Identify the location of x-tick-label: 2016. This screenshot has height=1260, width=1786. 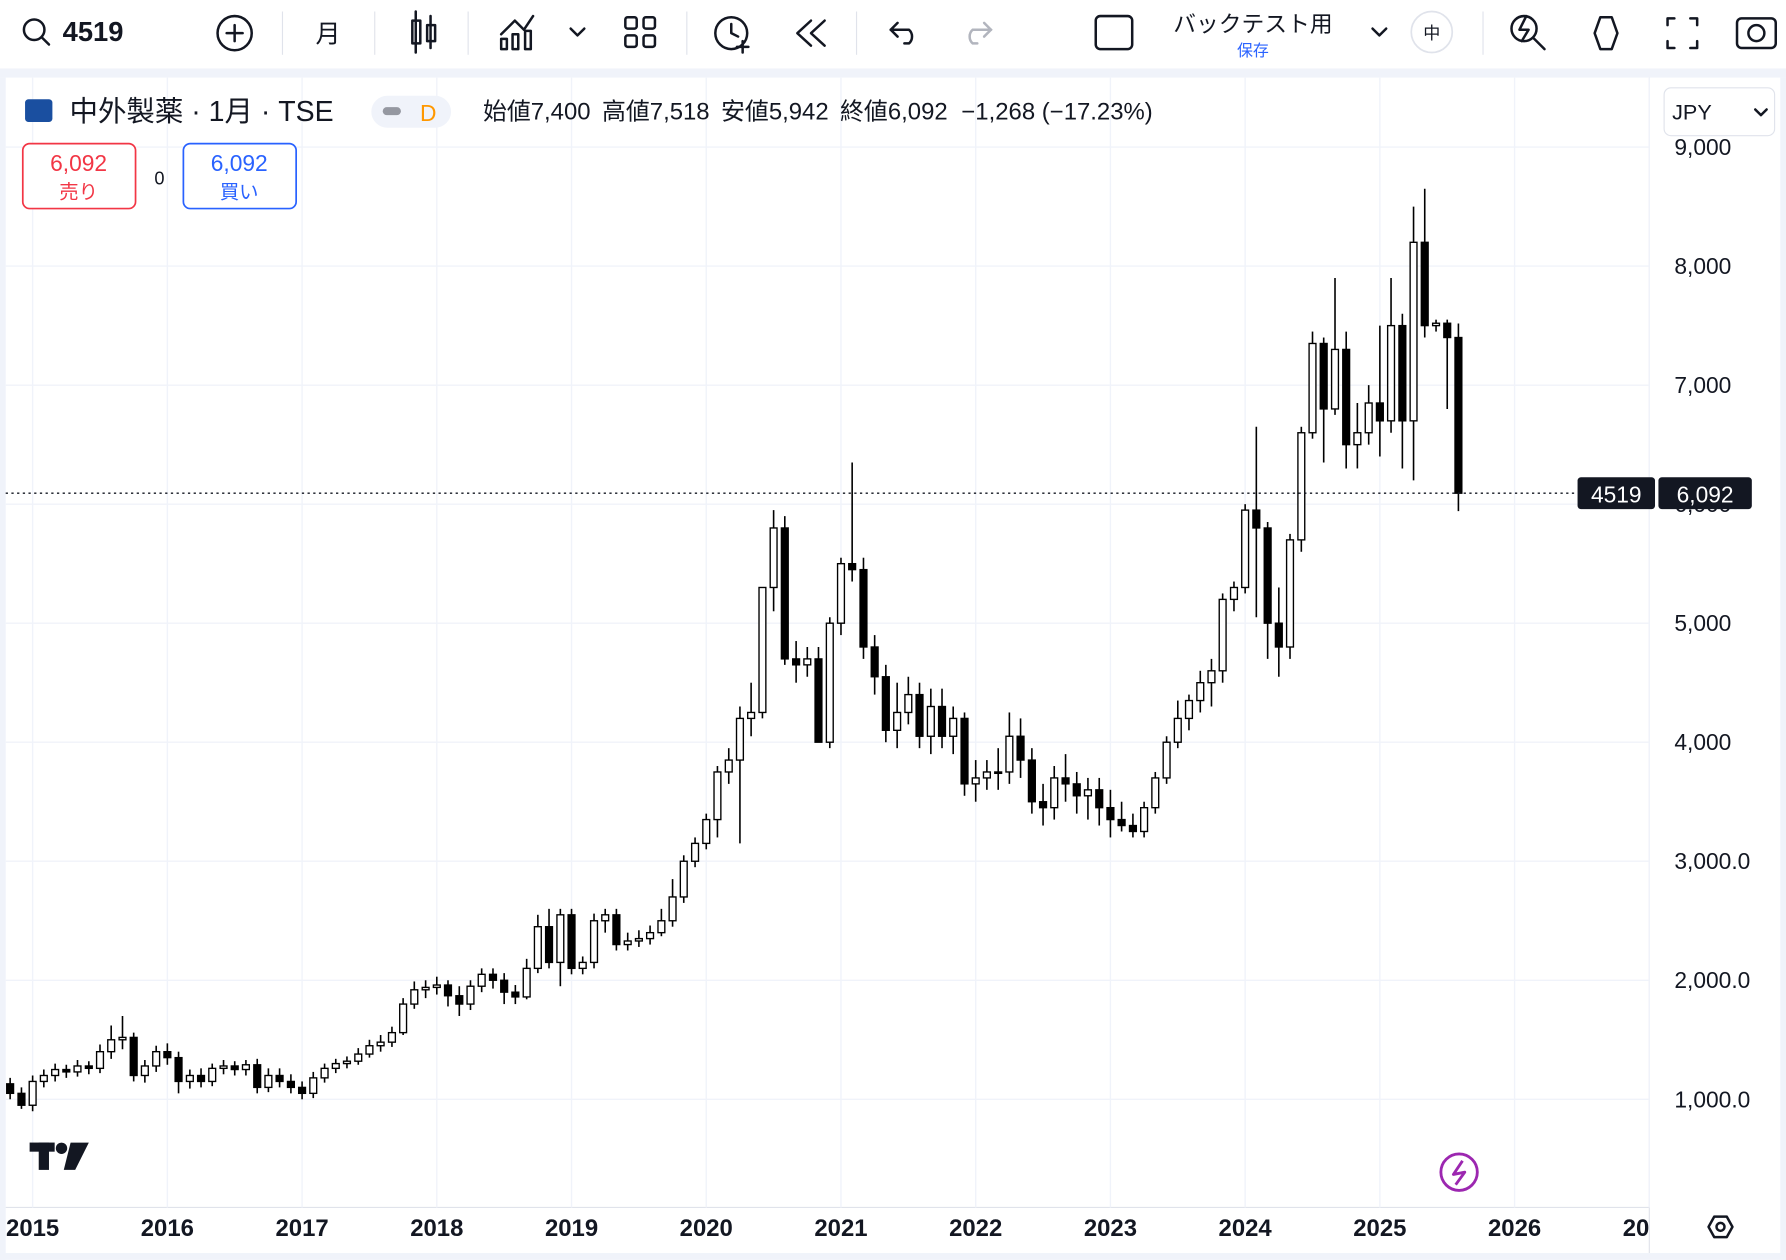
(167, 1228).